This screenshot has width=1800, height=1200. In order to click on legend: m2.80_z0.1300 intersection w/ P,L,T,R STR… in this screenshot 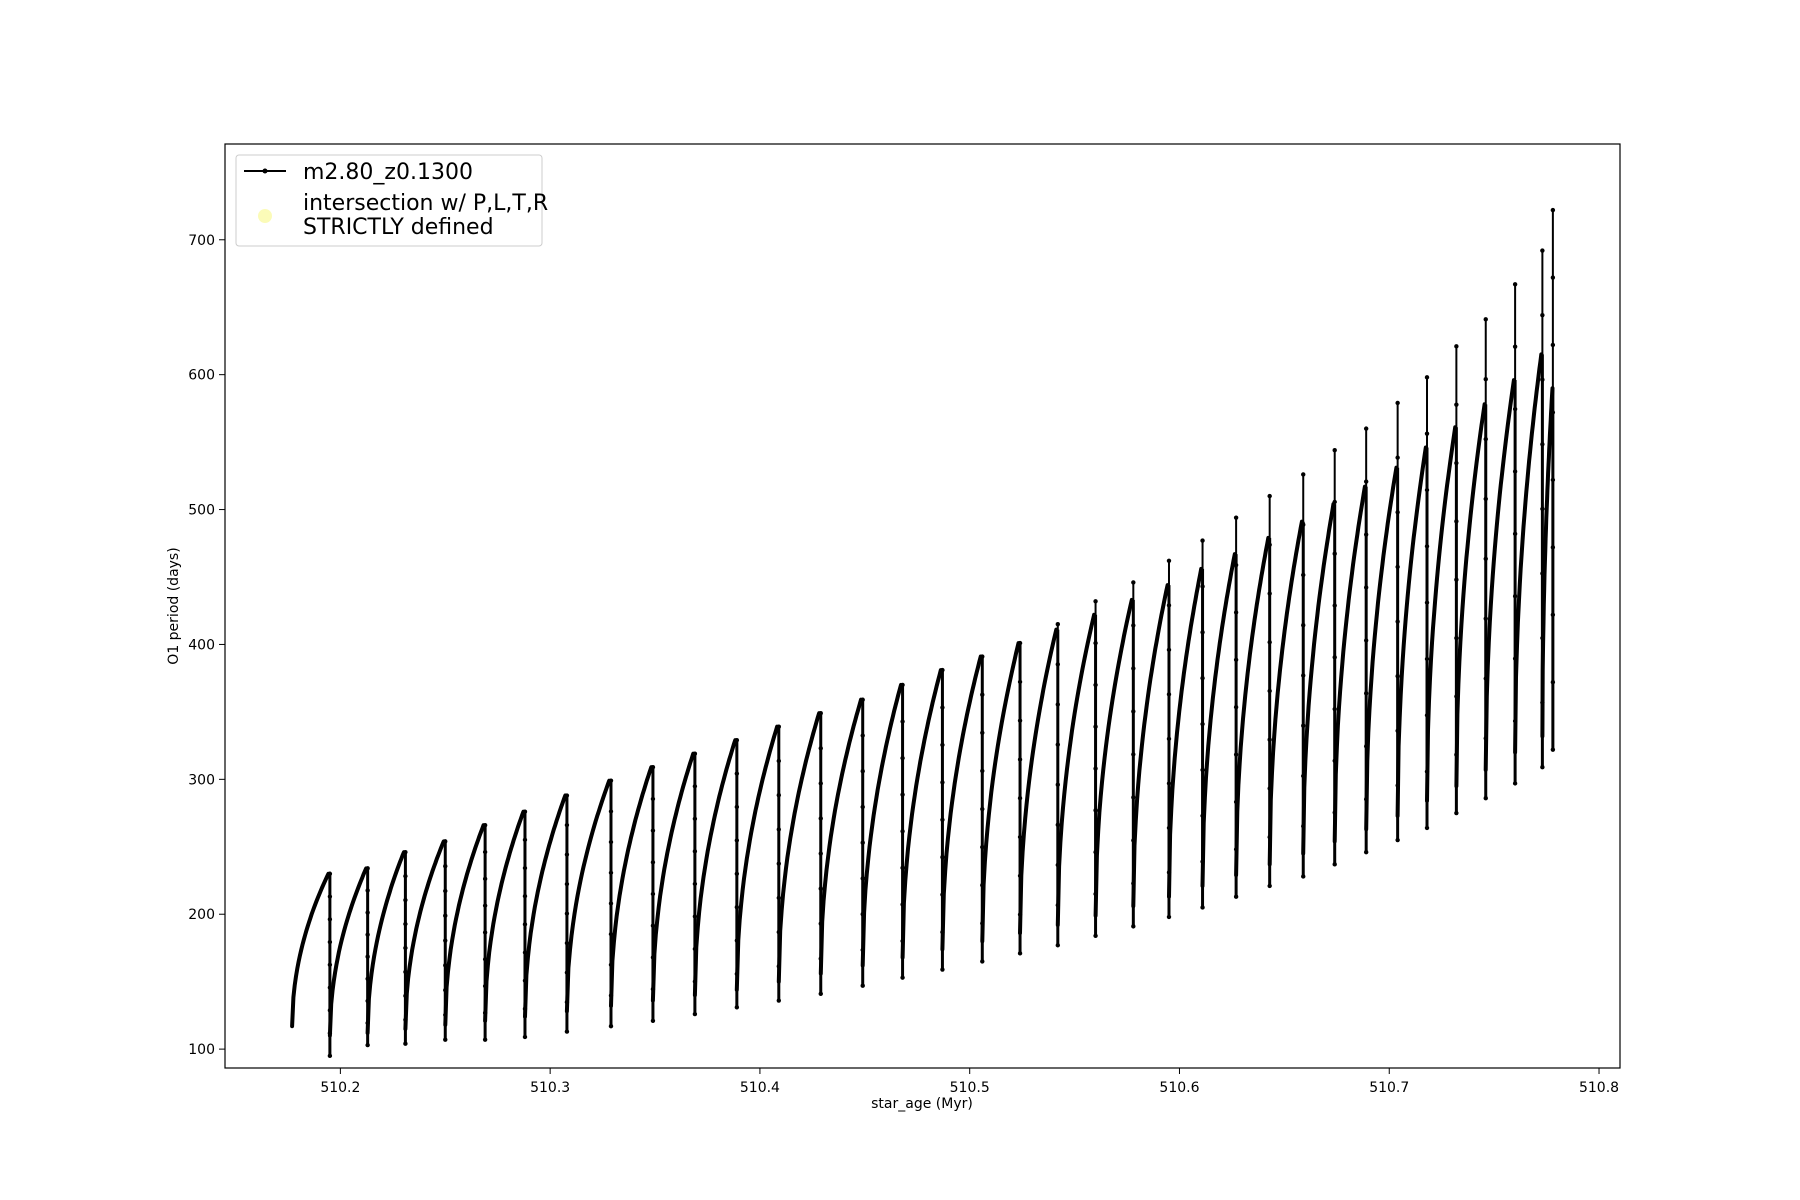, I will do `click(391, 200)`.